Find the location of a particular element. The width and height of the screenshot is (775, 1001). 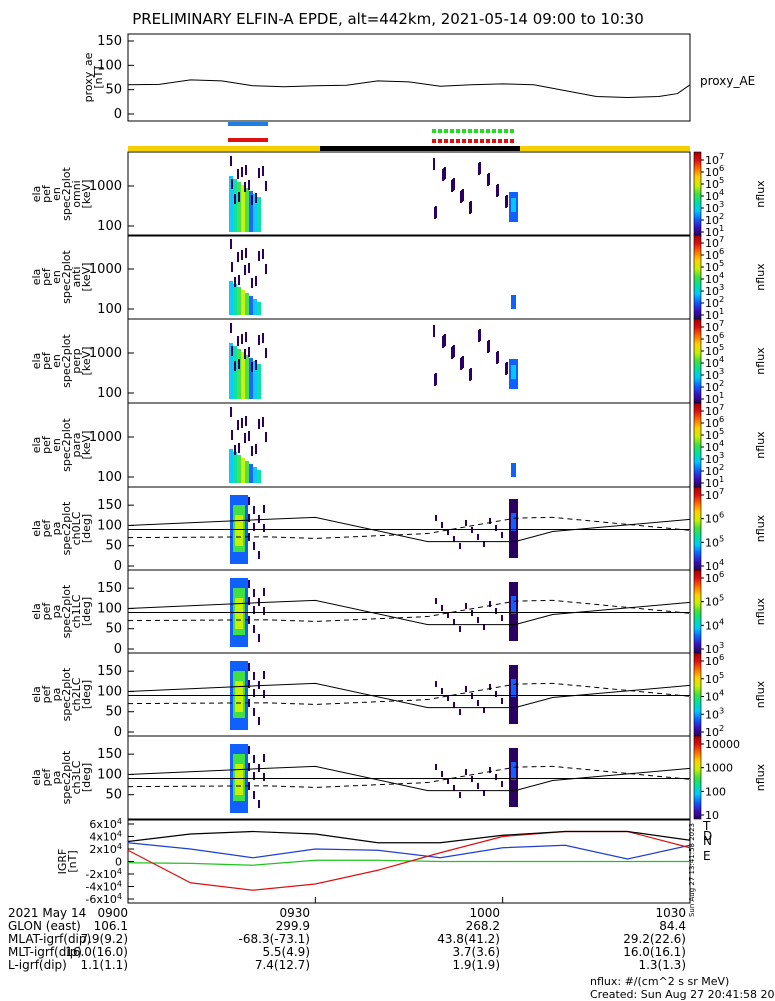

footer-cell: -68.3(-73.1) is located at coordinates (274, 939).